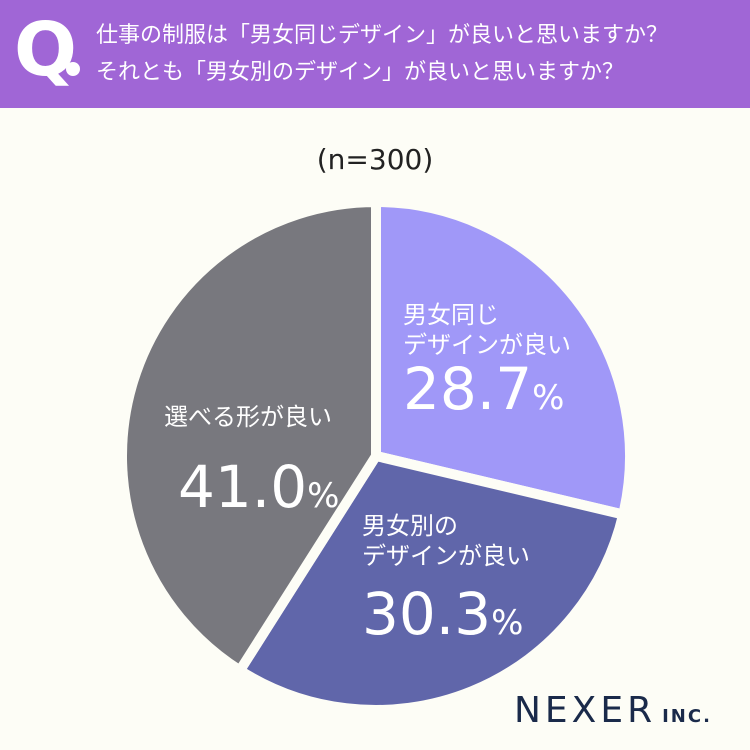 The image size is (750, 750). I want to click on question-line-2: それとも「男女別のデザイン」が良いと思いますか？, so click(360, 72).